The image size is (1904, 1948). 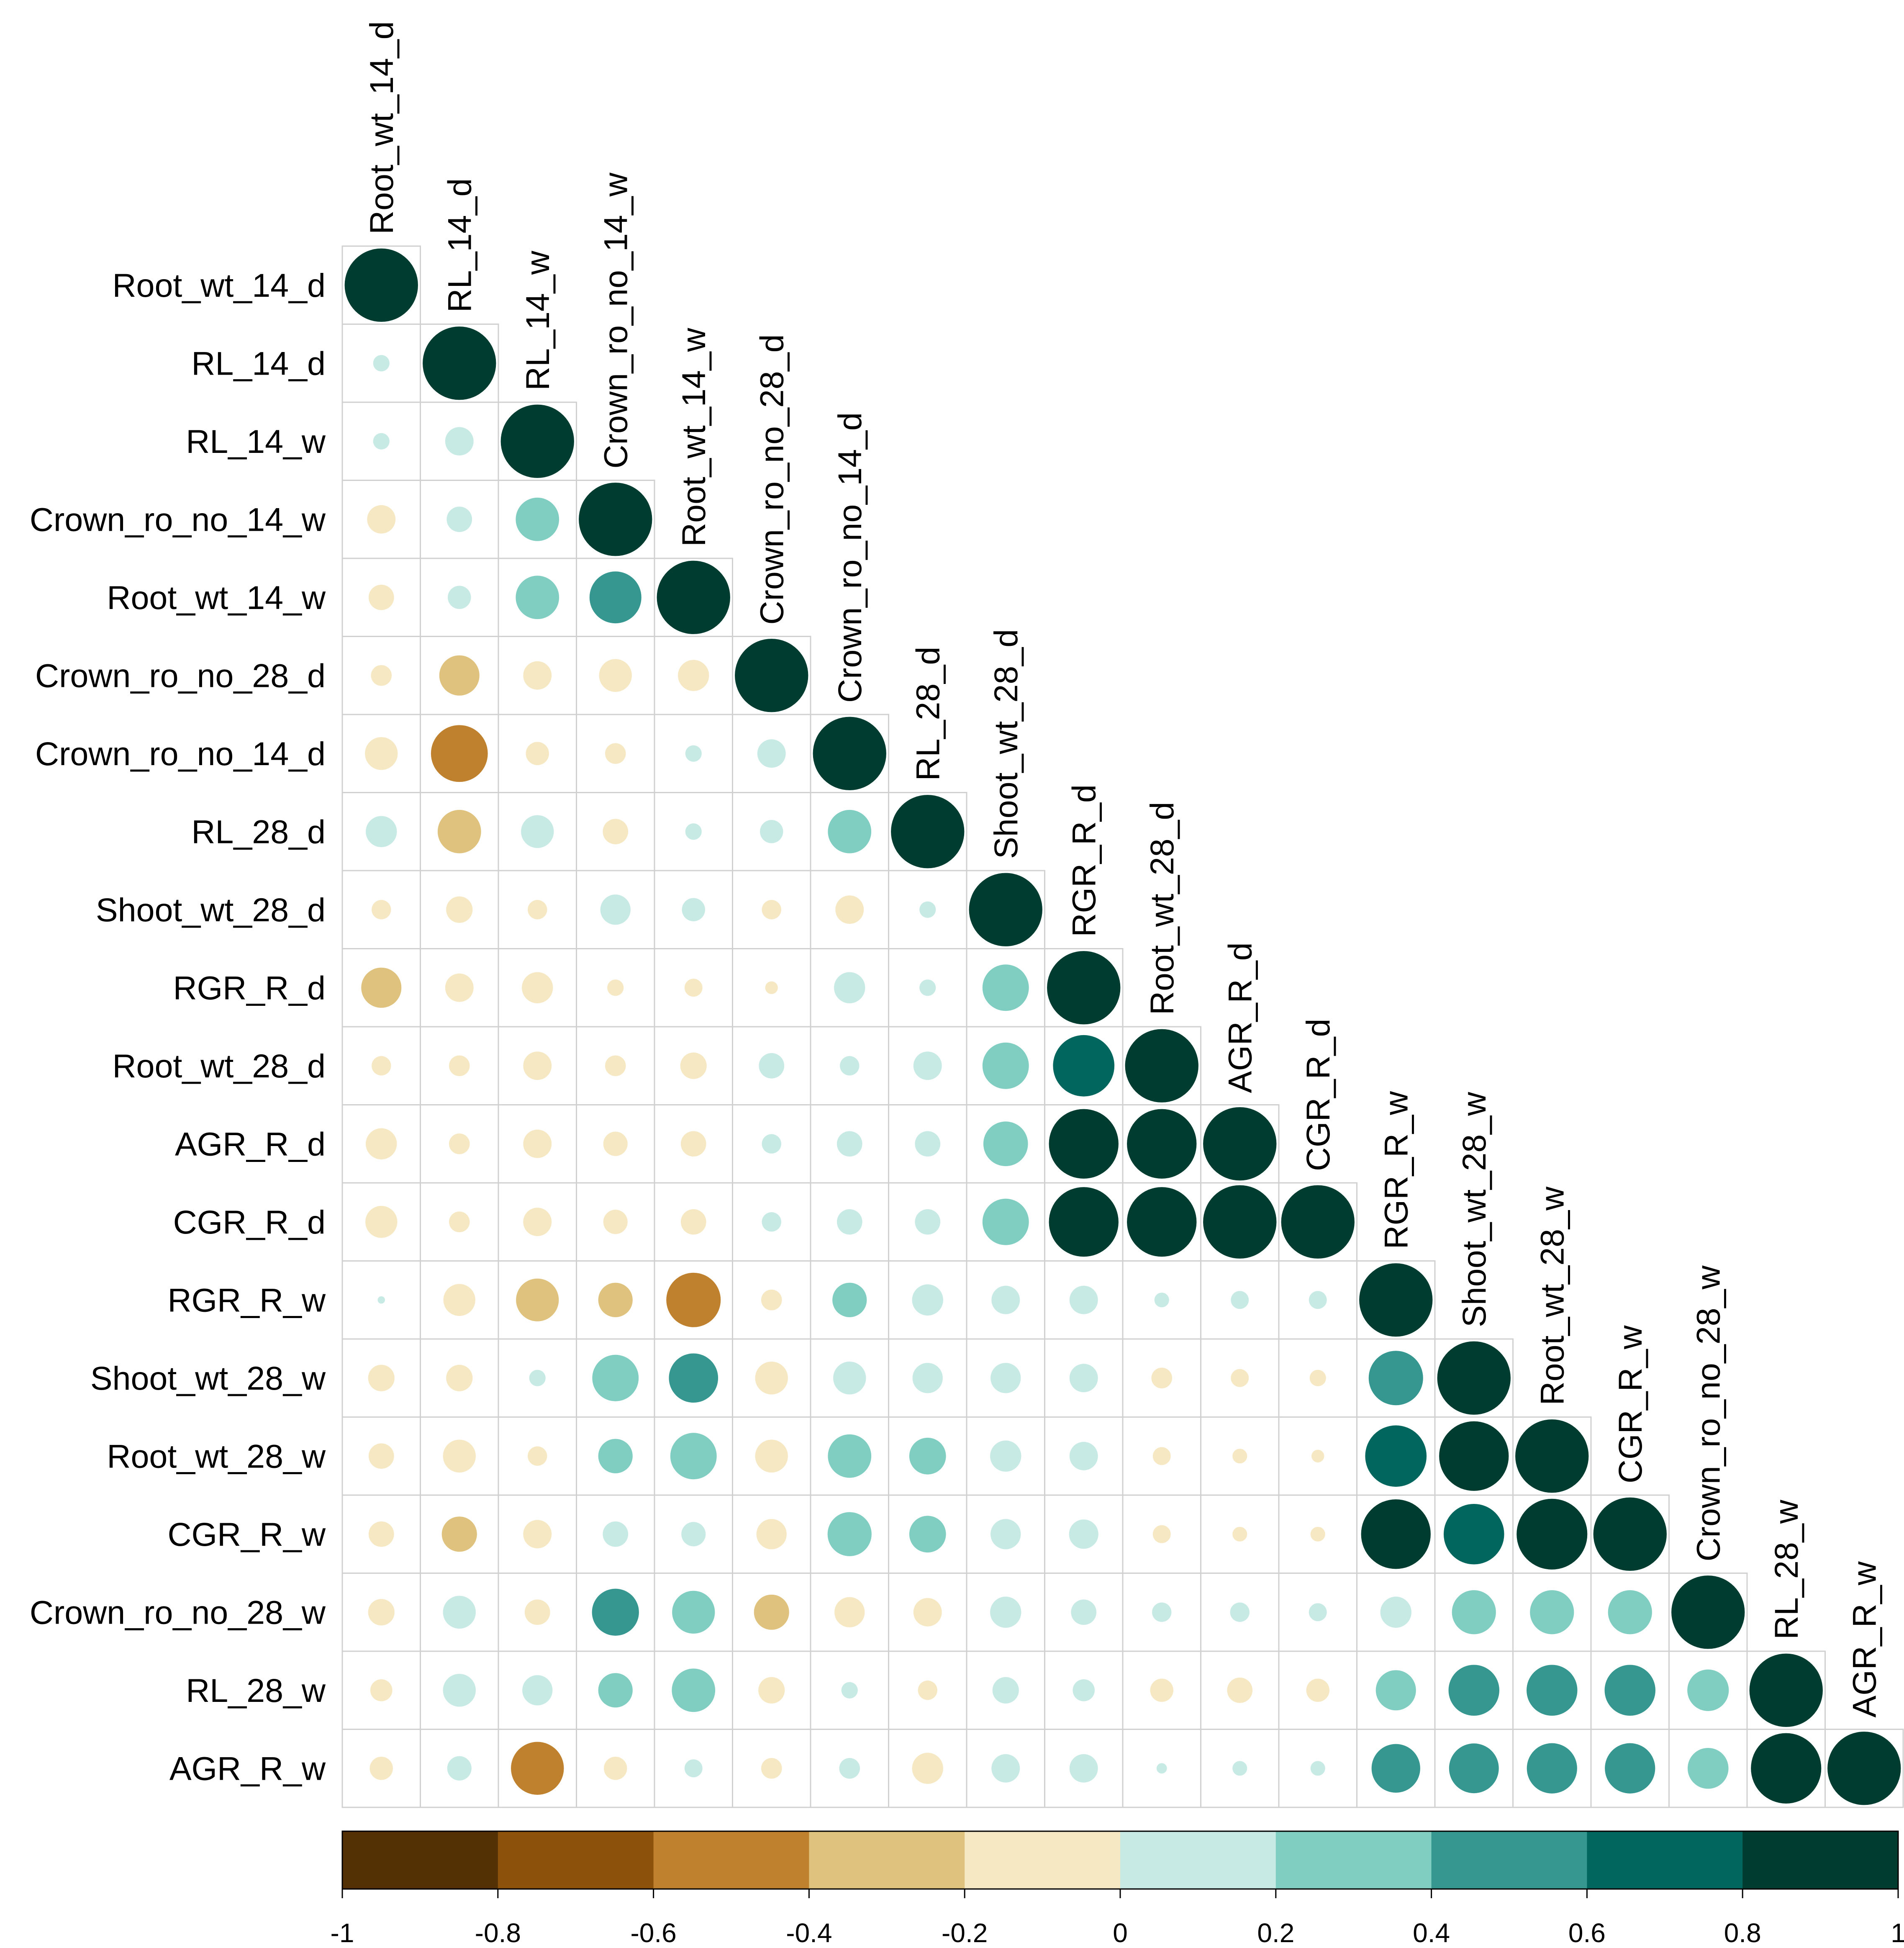 I want to click on row-label: AGR_R_d, so click(x=250, y=1143).